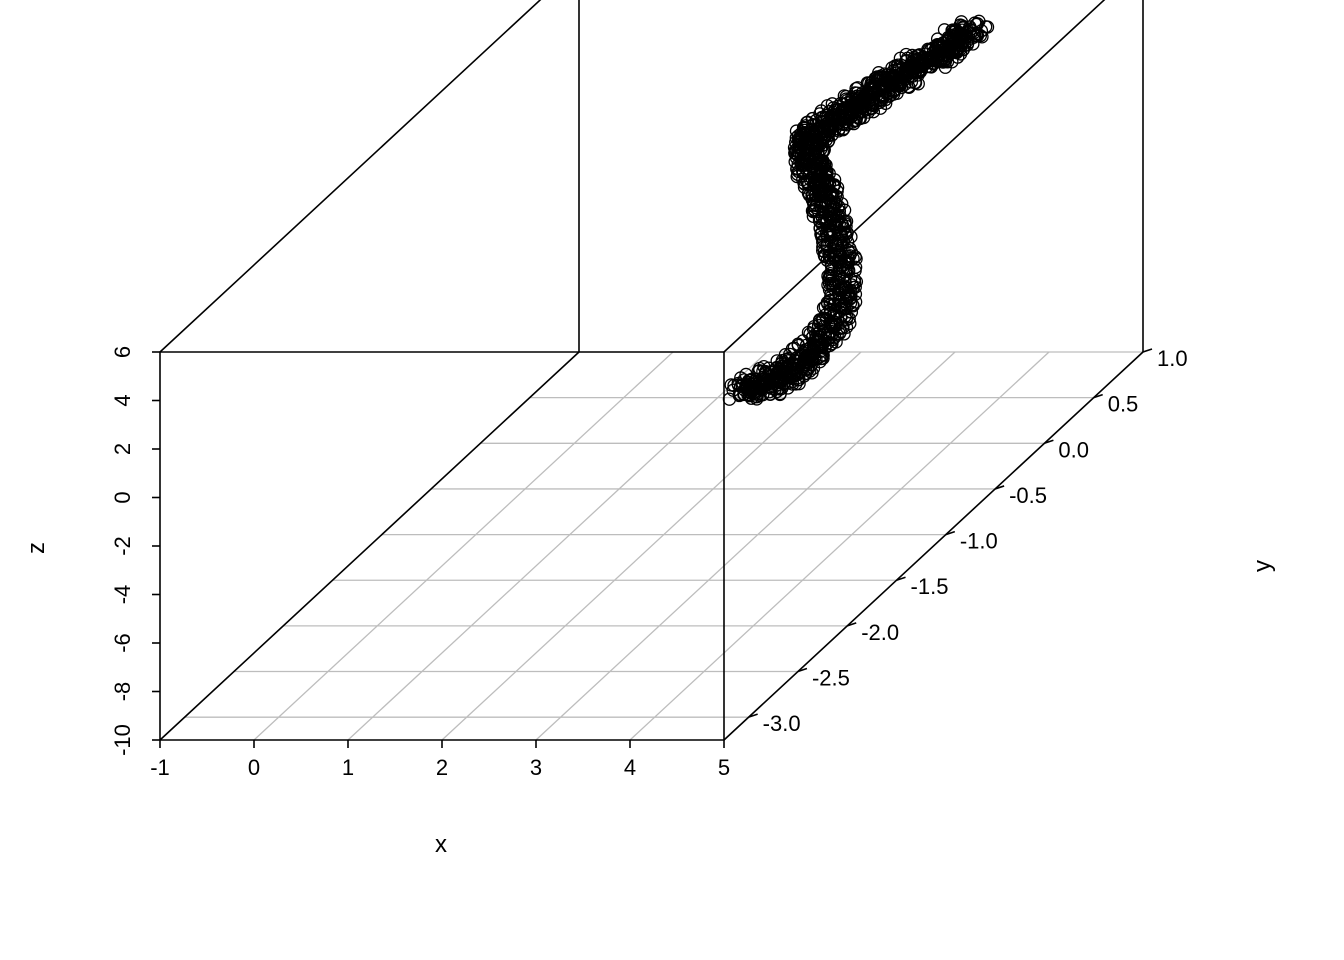  Describe the element at coordinates (36, 548) in the screenshot. I see `z-axis-title: z` at that location.